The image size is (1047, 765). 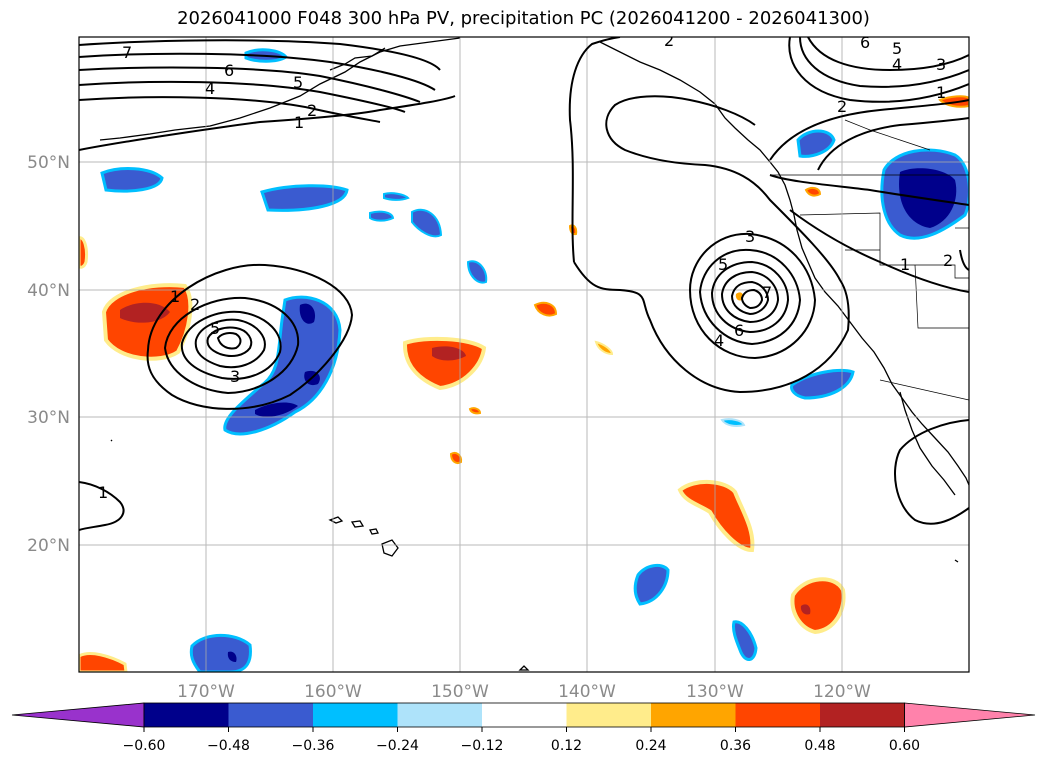 What do you see at coordinates (735, 746) in the screenshot?
I see `colorbar-tick-label: 0.36` at bounding box center [735, 746].